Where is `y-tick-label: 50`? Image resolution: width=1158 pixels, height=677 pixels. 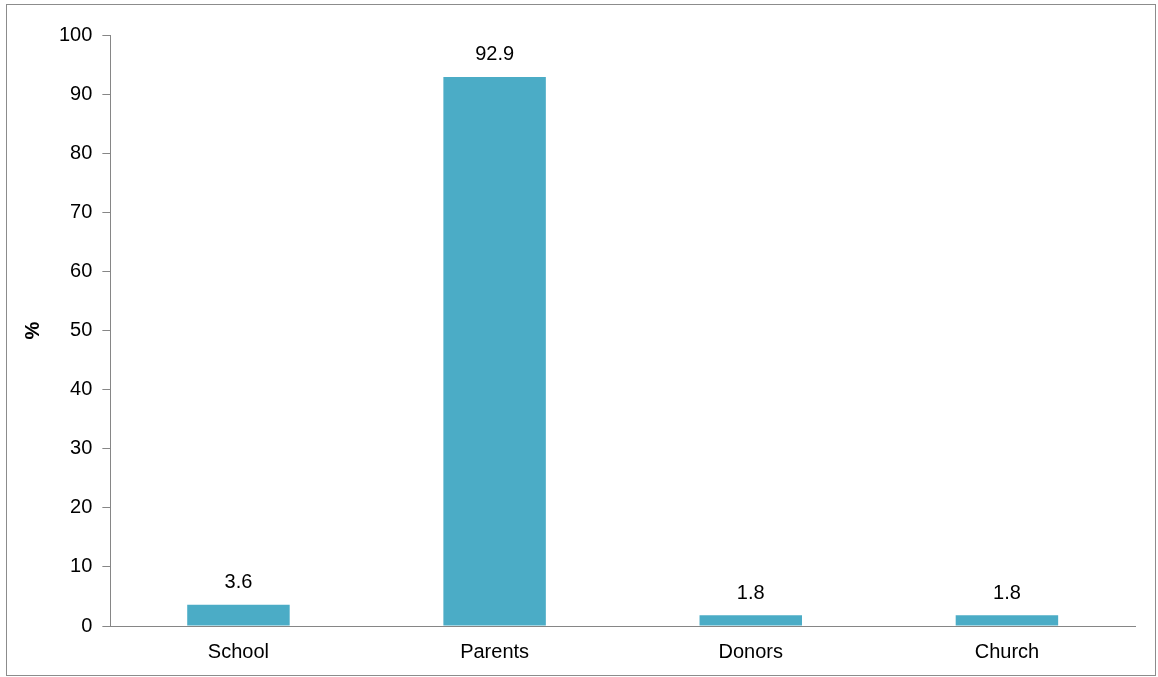 y-tick-label: 50 is located at coordinates (81, 329).